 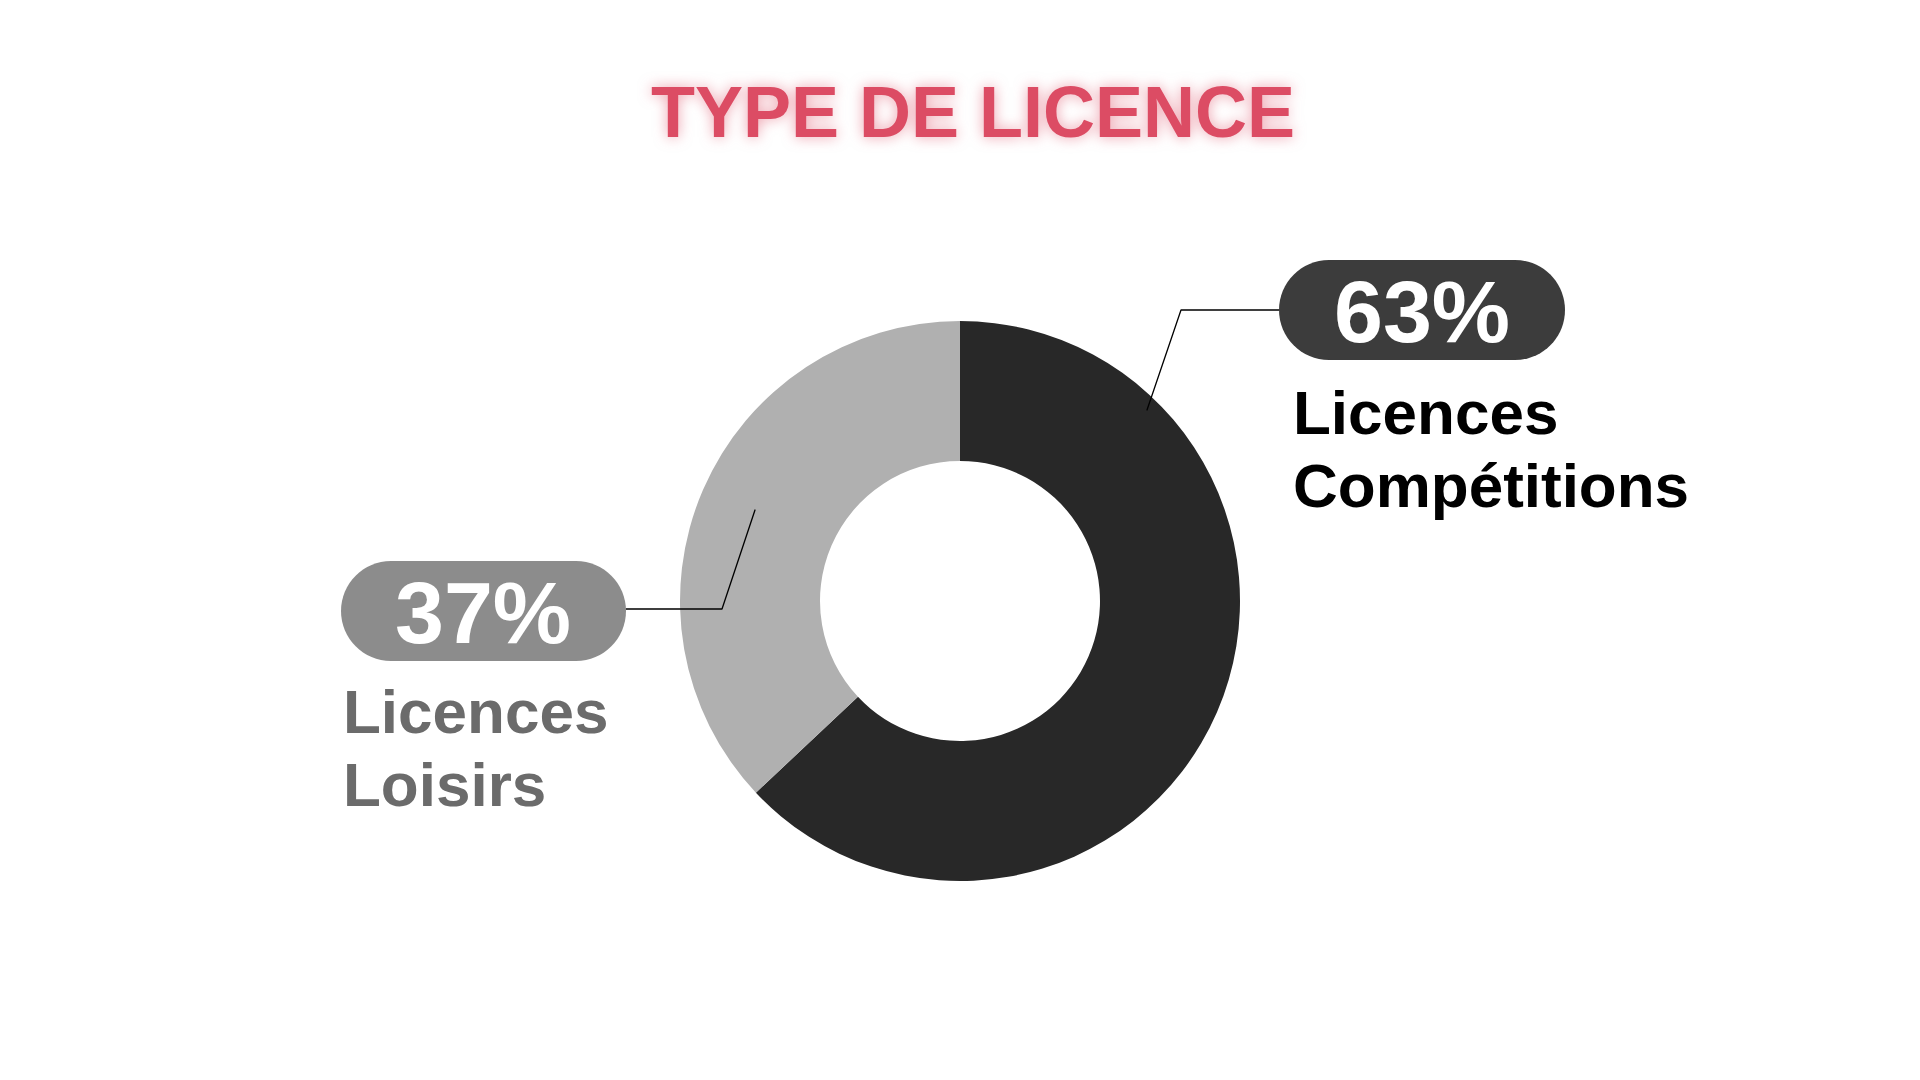 What do you see at coordinates (483, 612) in the screenshot?
I see `data-label: 37%` at bounding box center [483, 612].